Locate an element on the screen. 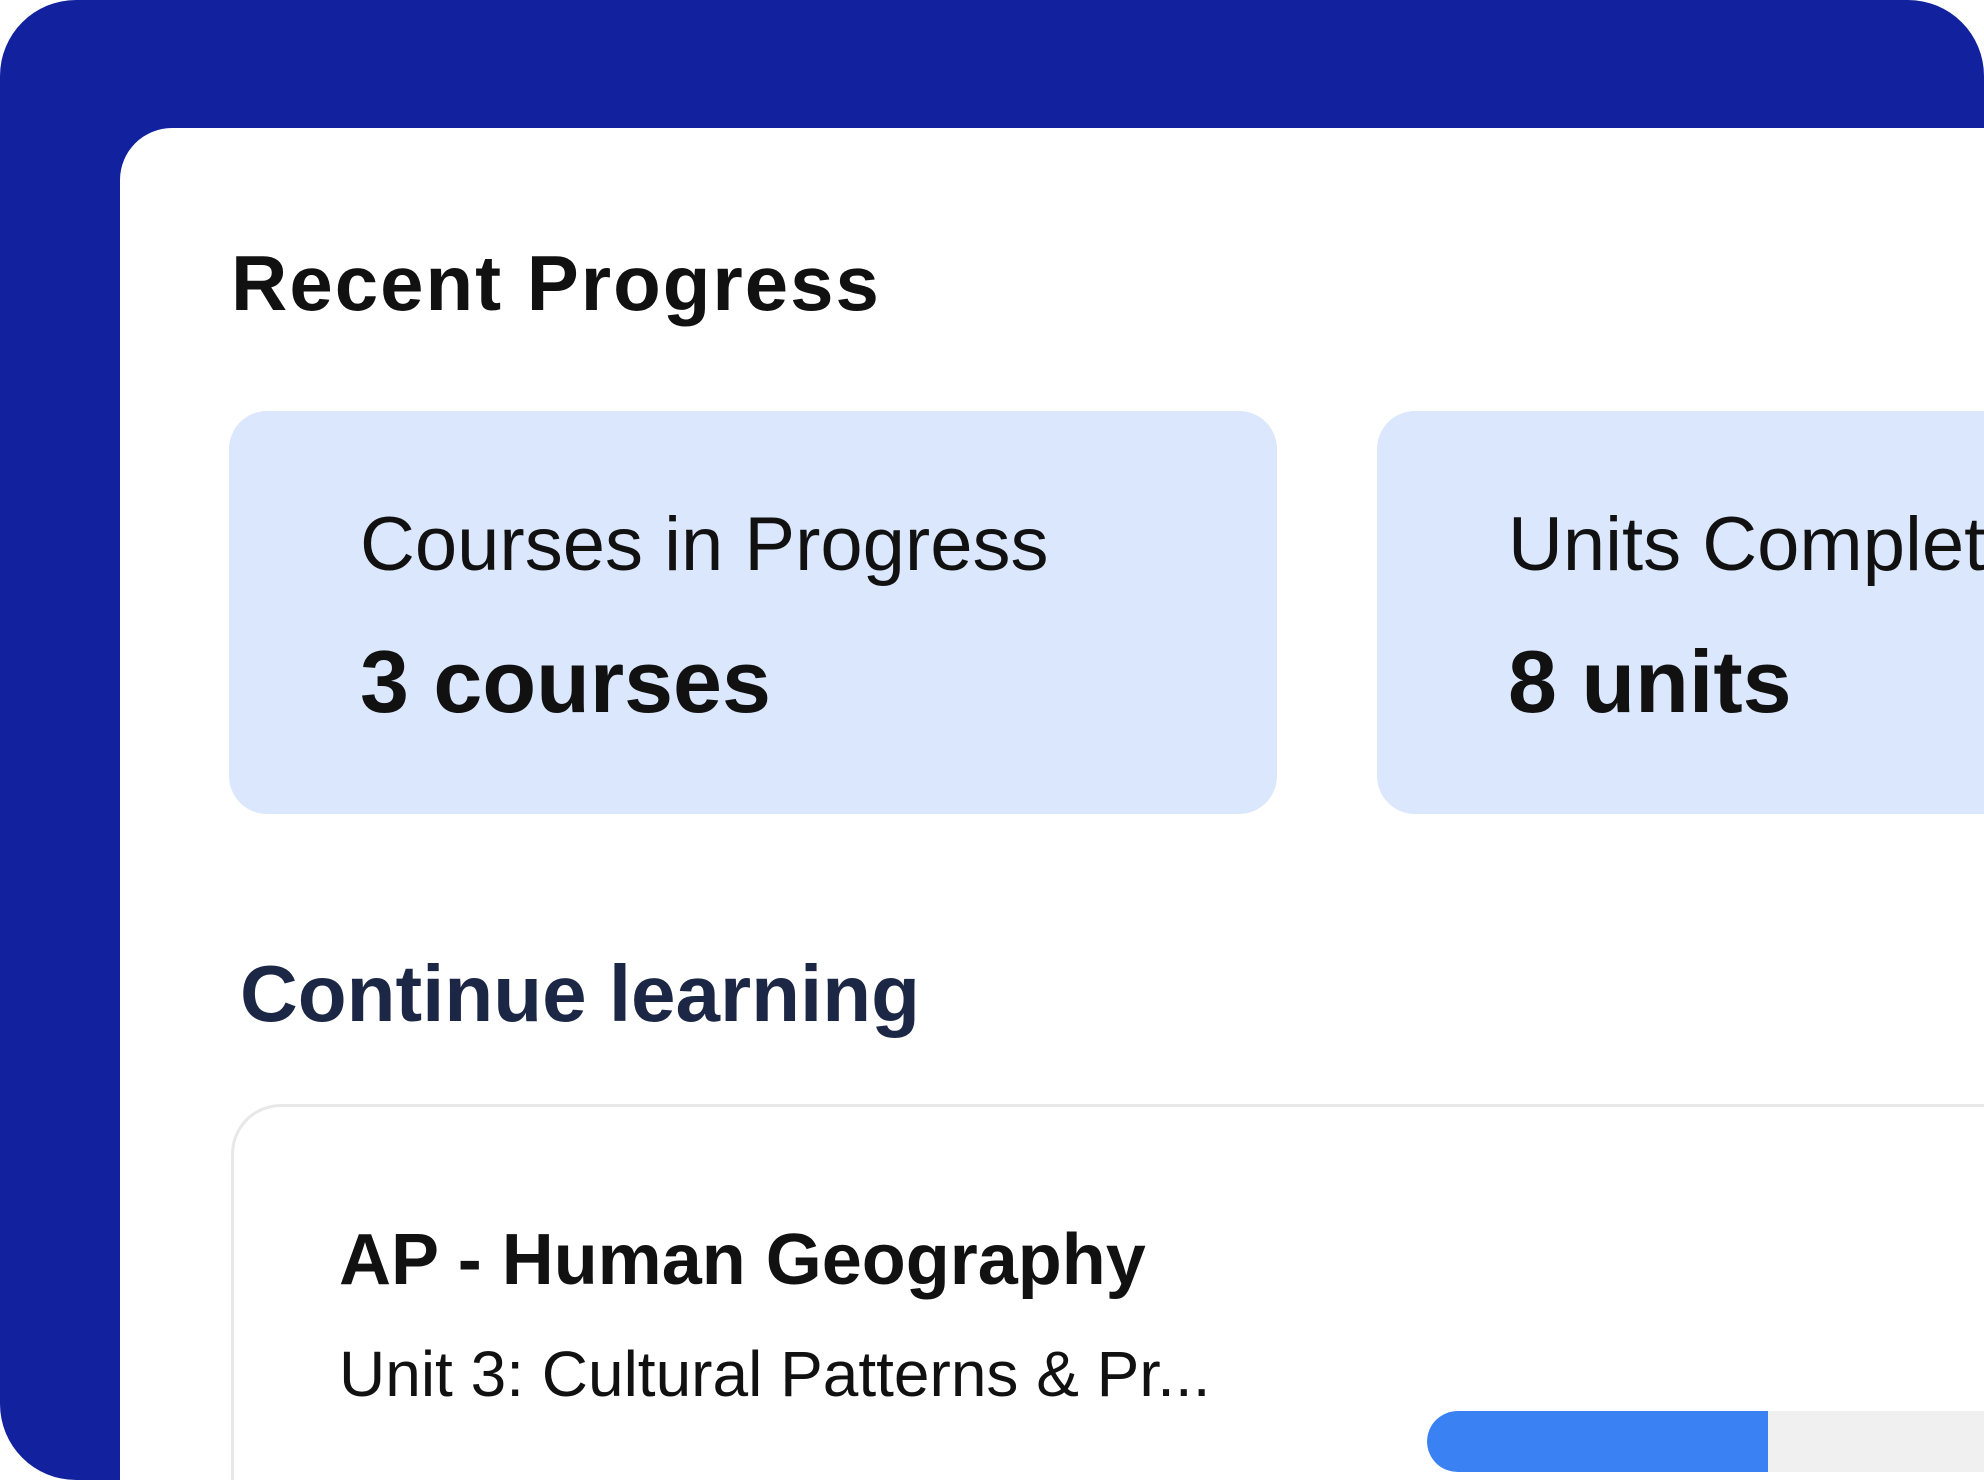 This screenshot has width=1984, height=1480. course-title: AP - Human Geography is located at coordinates (742, 1260).